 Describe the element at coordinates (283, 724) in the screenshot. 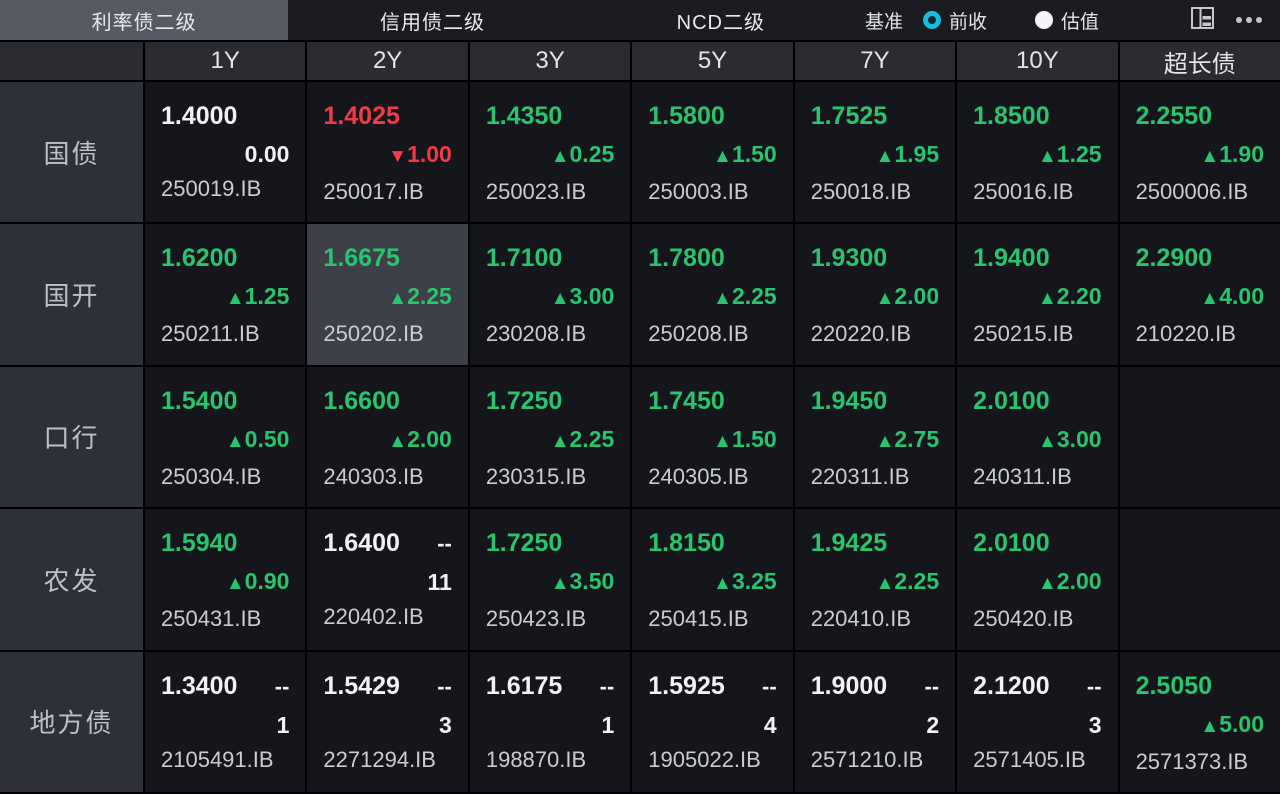

I see `change-value: 1` at that location.